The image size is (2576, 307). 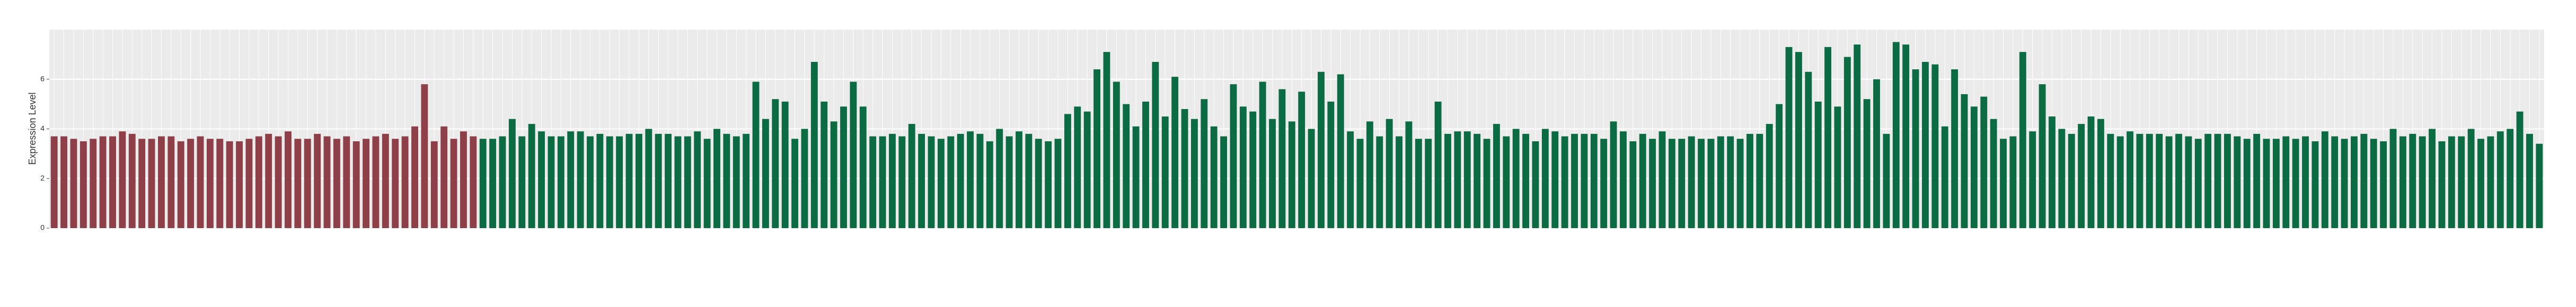 What do you see at coordinates (32, 128) in the screenshot?
I see `y-axis-label: Expression Level` at bounding box center [32, 128].